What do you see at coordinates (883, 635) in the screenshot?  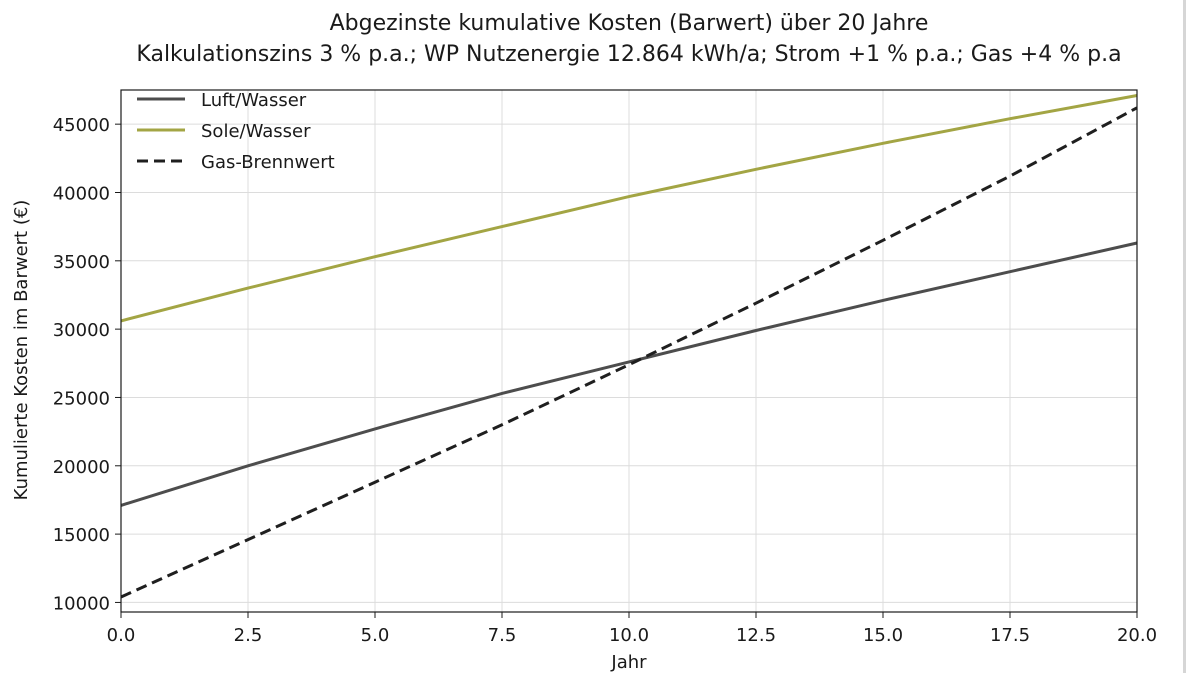 I see `x-tick-label: 15.0` at bounding box center [883, 635].